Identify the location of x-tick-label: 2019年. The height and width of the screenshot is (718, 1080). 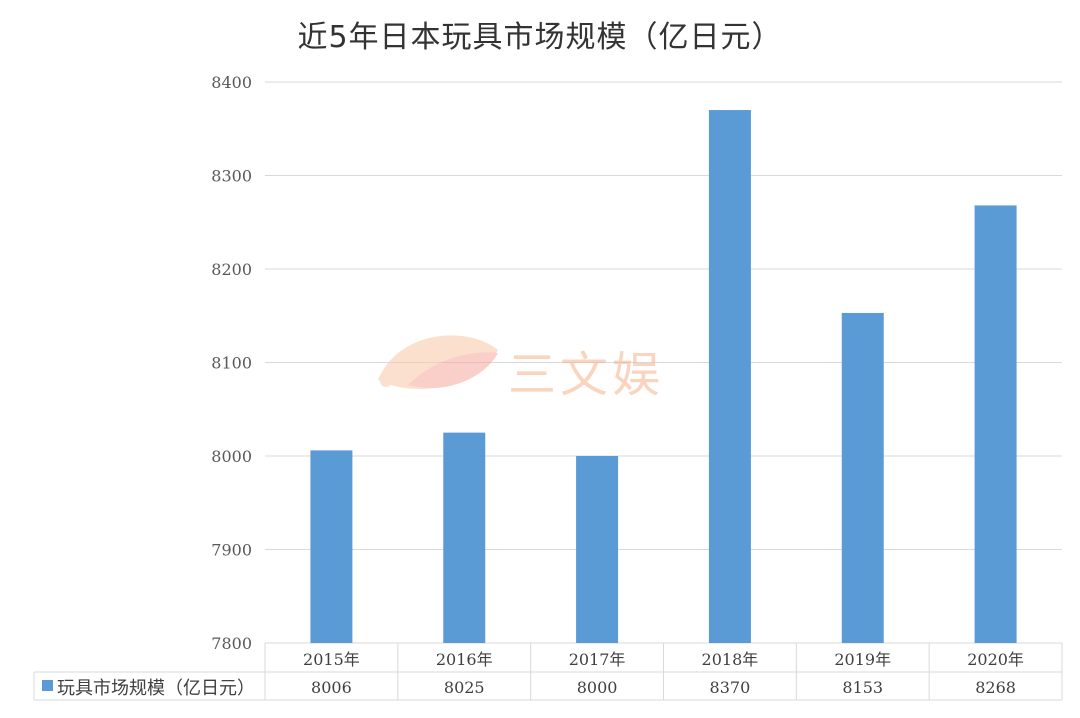
(862, 659).